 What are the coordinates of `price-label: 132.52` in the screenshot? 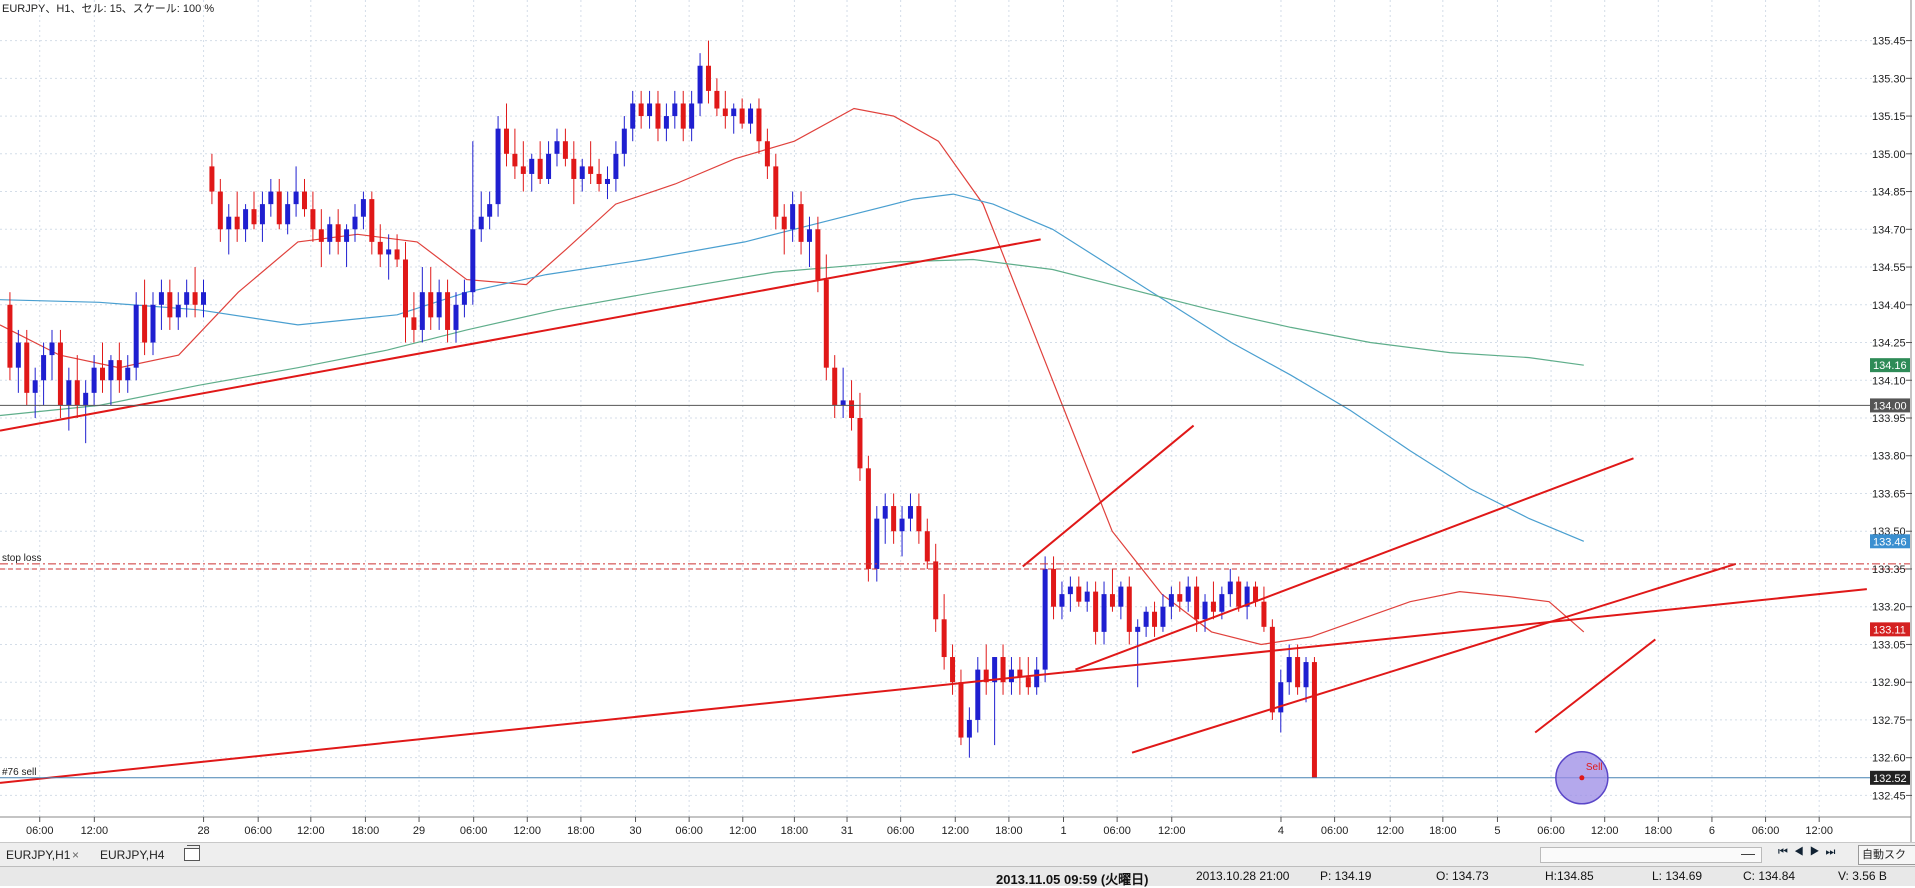 It's located at (1890, 779).